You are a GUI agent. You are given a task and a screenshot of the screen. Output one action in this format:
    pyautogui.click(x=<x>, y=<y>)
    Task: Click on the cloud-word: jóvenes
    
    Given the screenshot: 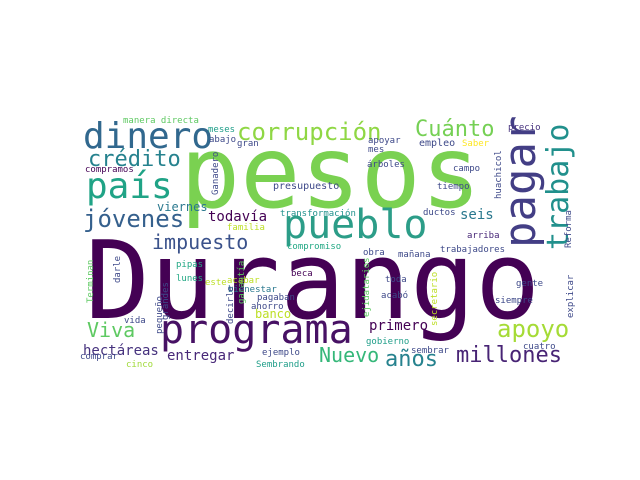 What is the action you would take?
    pyautogui.click(x=133, y=219)
    